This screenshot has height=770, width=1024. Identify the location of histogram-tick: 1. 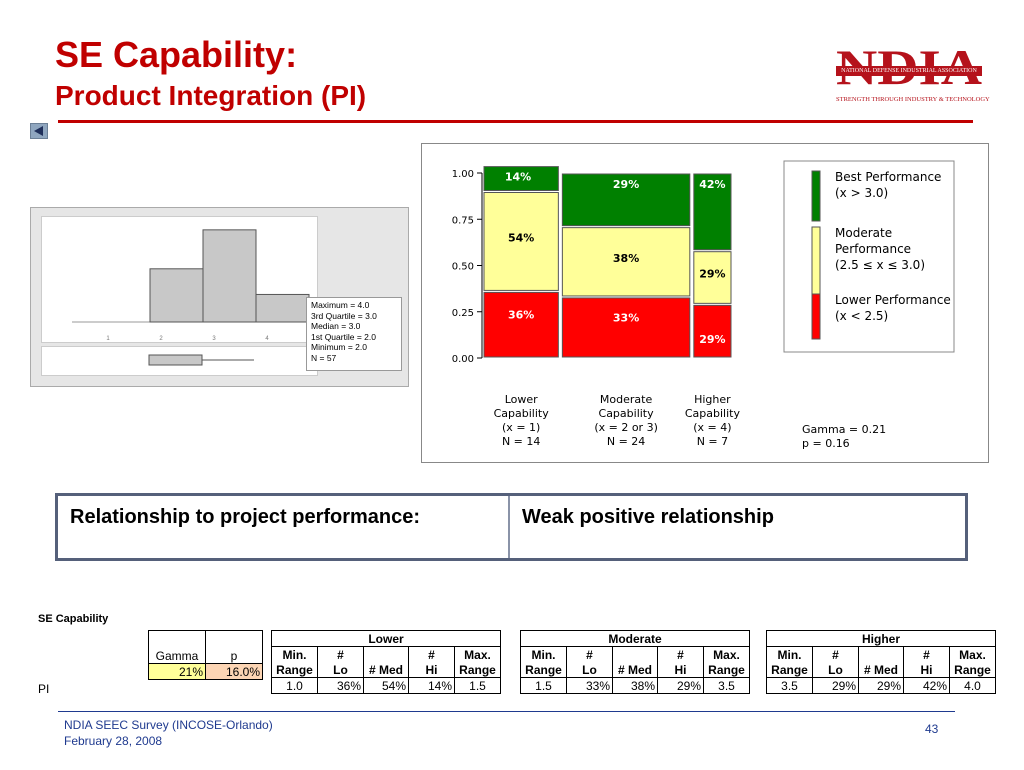
(108, 339).